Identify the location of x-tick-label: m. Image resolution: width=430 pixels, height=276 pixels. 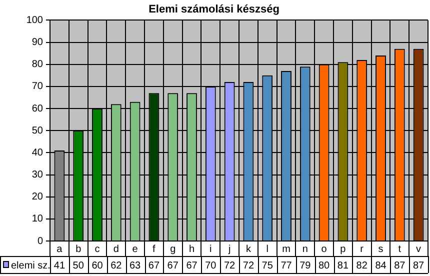
(286, 249).